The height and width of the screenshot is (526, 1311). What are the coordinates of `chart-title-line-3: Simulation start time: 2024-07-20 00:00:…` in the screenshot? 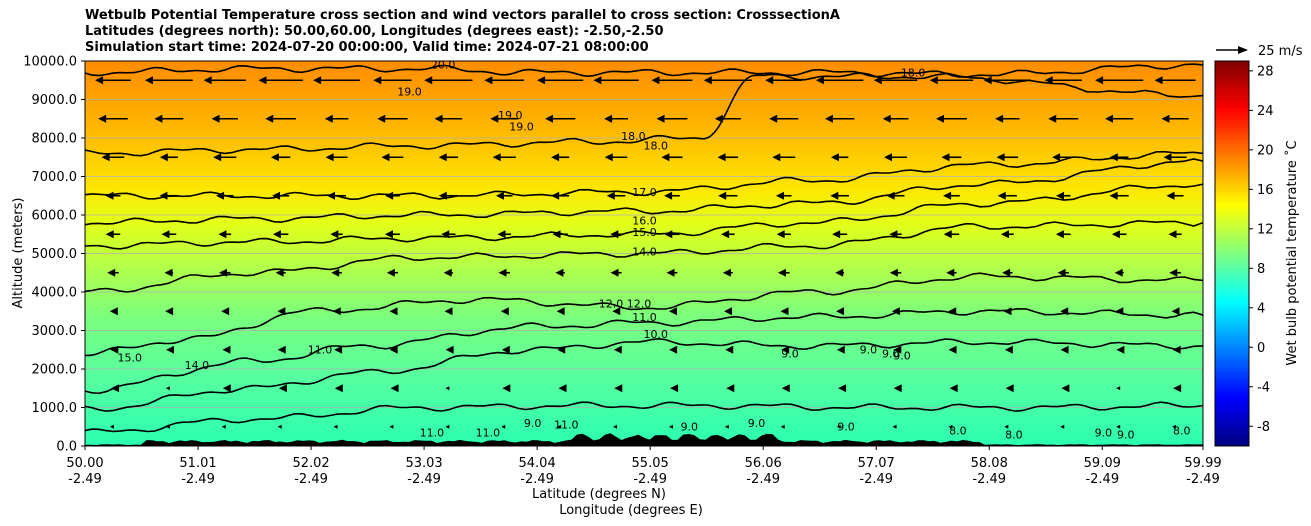 It's located at (367, 47).